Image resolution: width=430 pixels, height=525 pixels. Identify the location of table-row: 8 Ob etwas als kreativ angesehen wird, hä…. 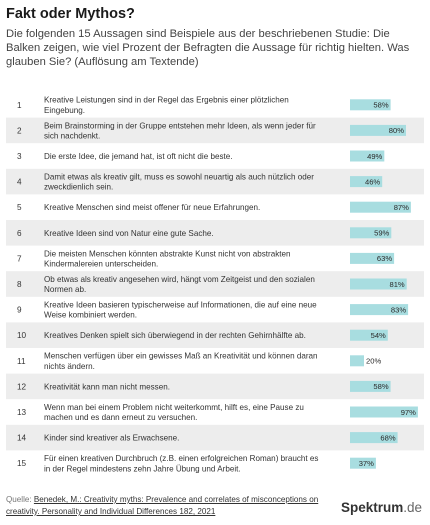
(215, 284).